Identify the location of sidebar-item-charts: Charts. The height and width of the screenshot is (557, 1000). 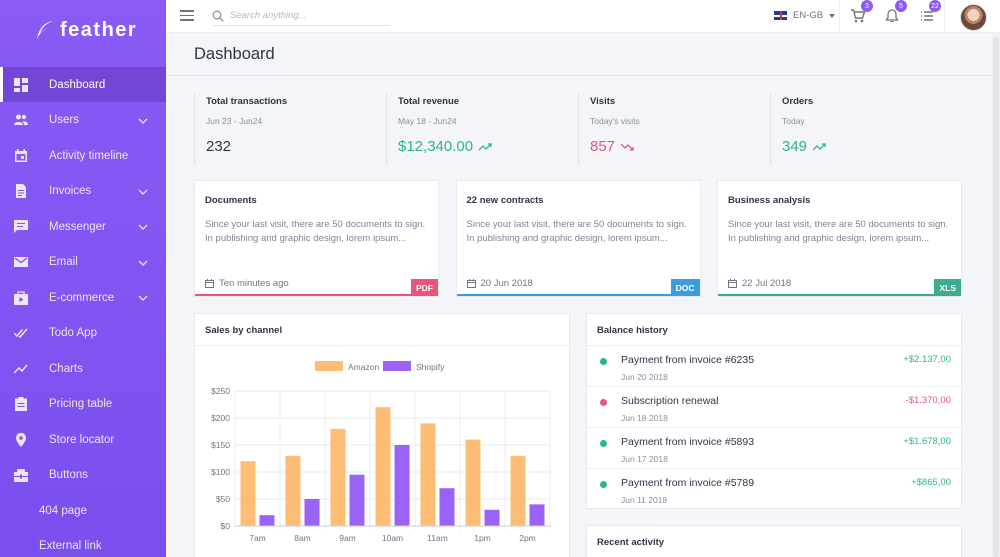
(83, 368).